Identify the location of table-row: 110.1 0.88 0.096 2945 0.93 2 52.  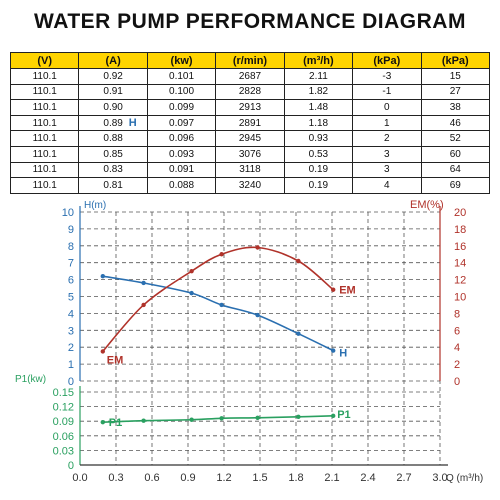
(250, 138).